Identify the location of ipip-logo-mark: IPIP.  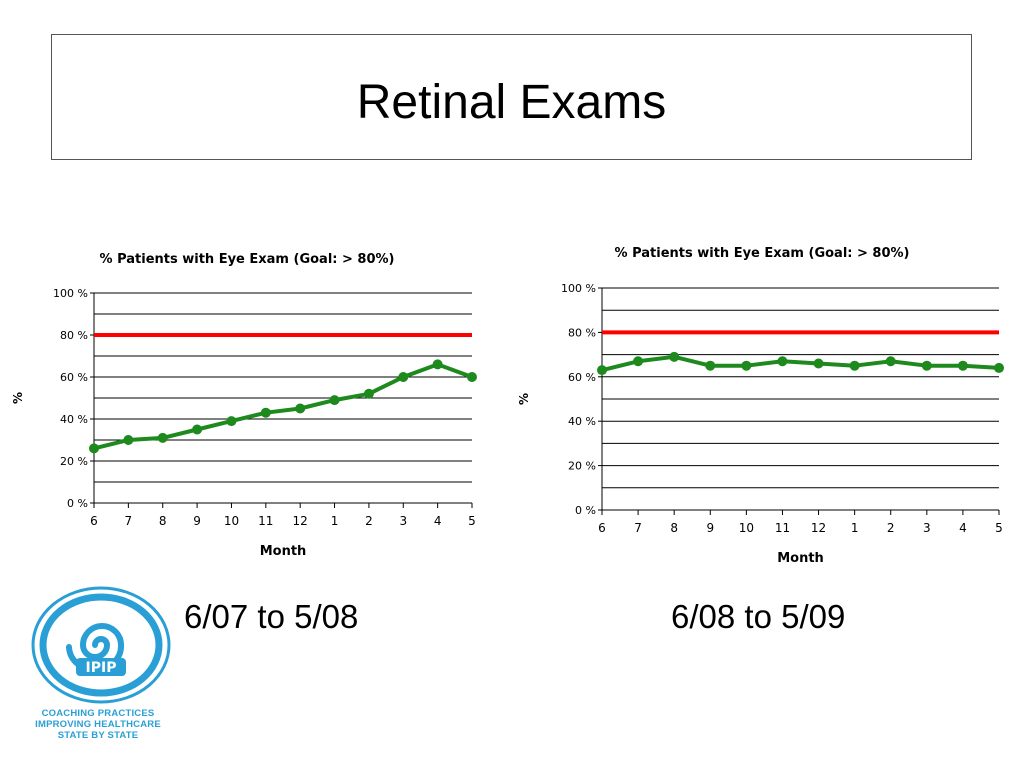
(101, 645).